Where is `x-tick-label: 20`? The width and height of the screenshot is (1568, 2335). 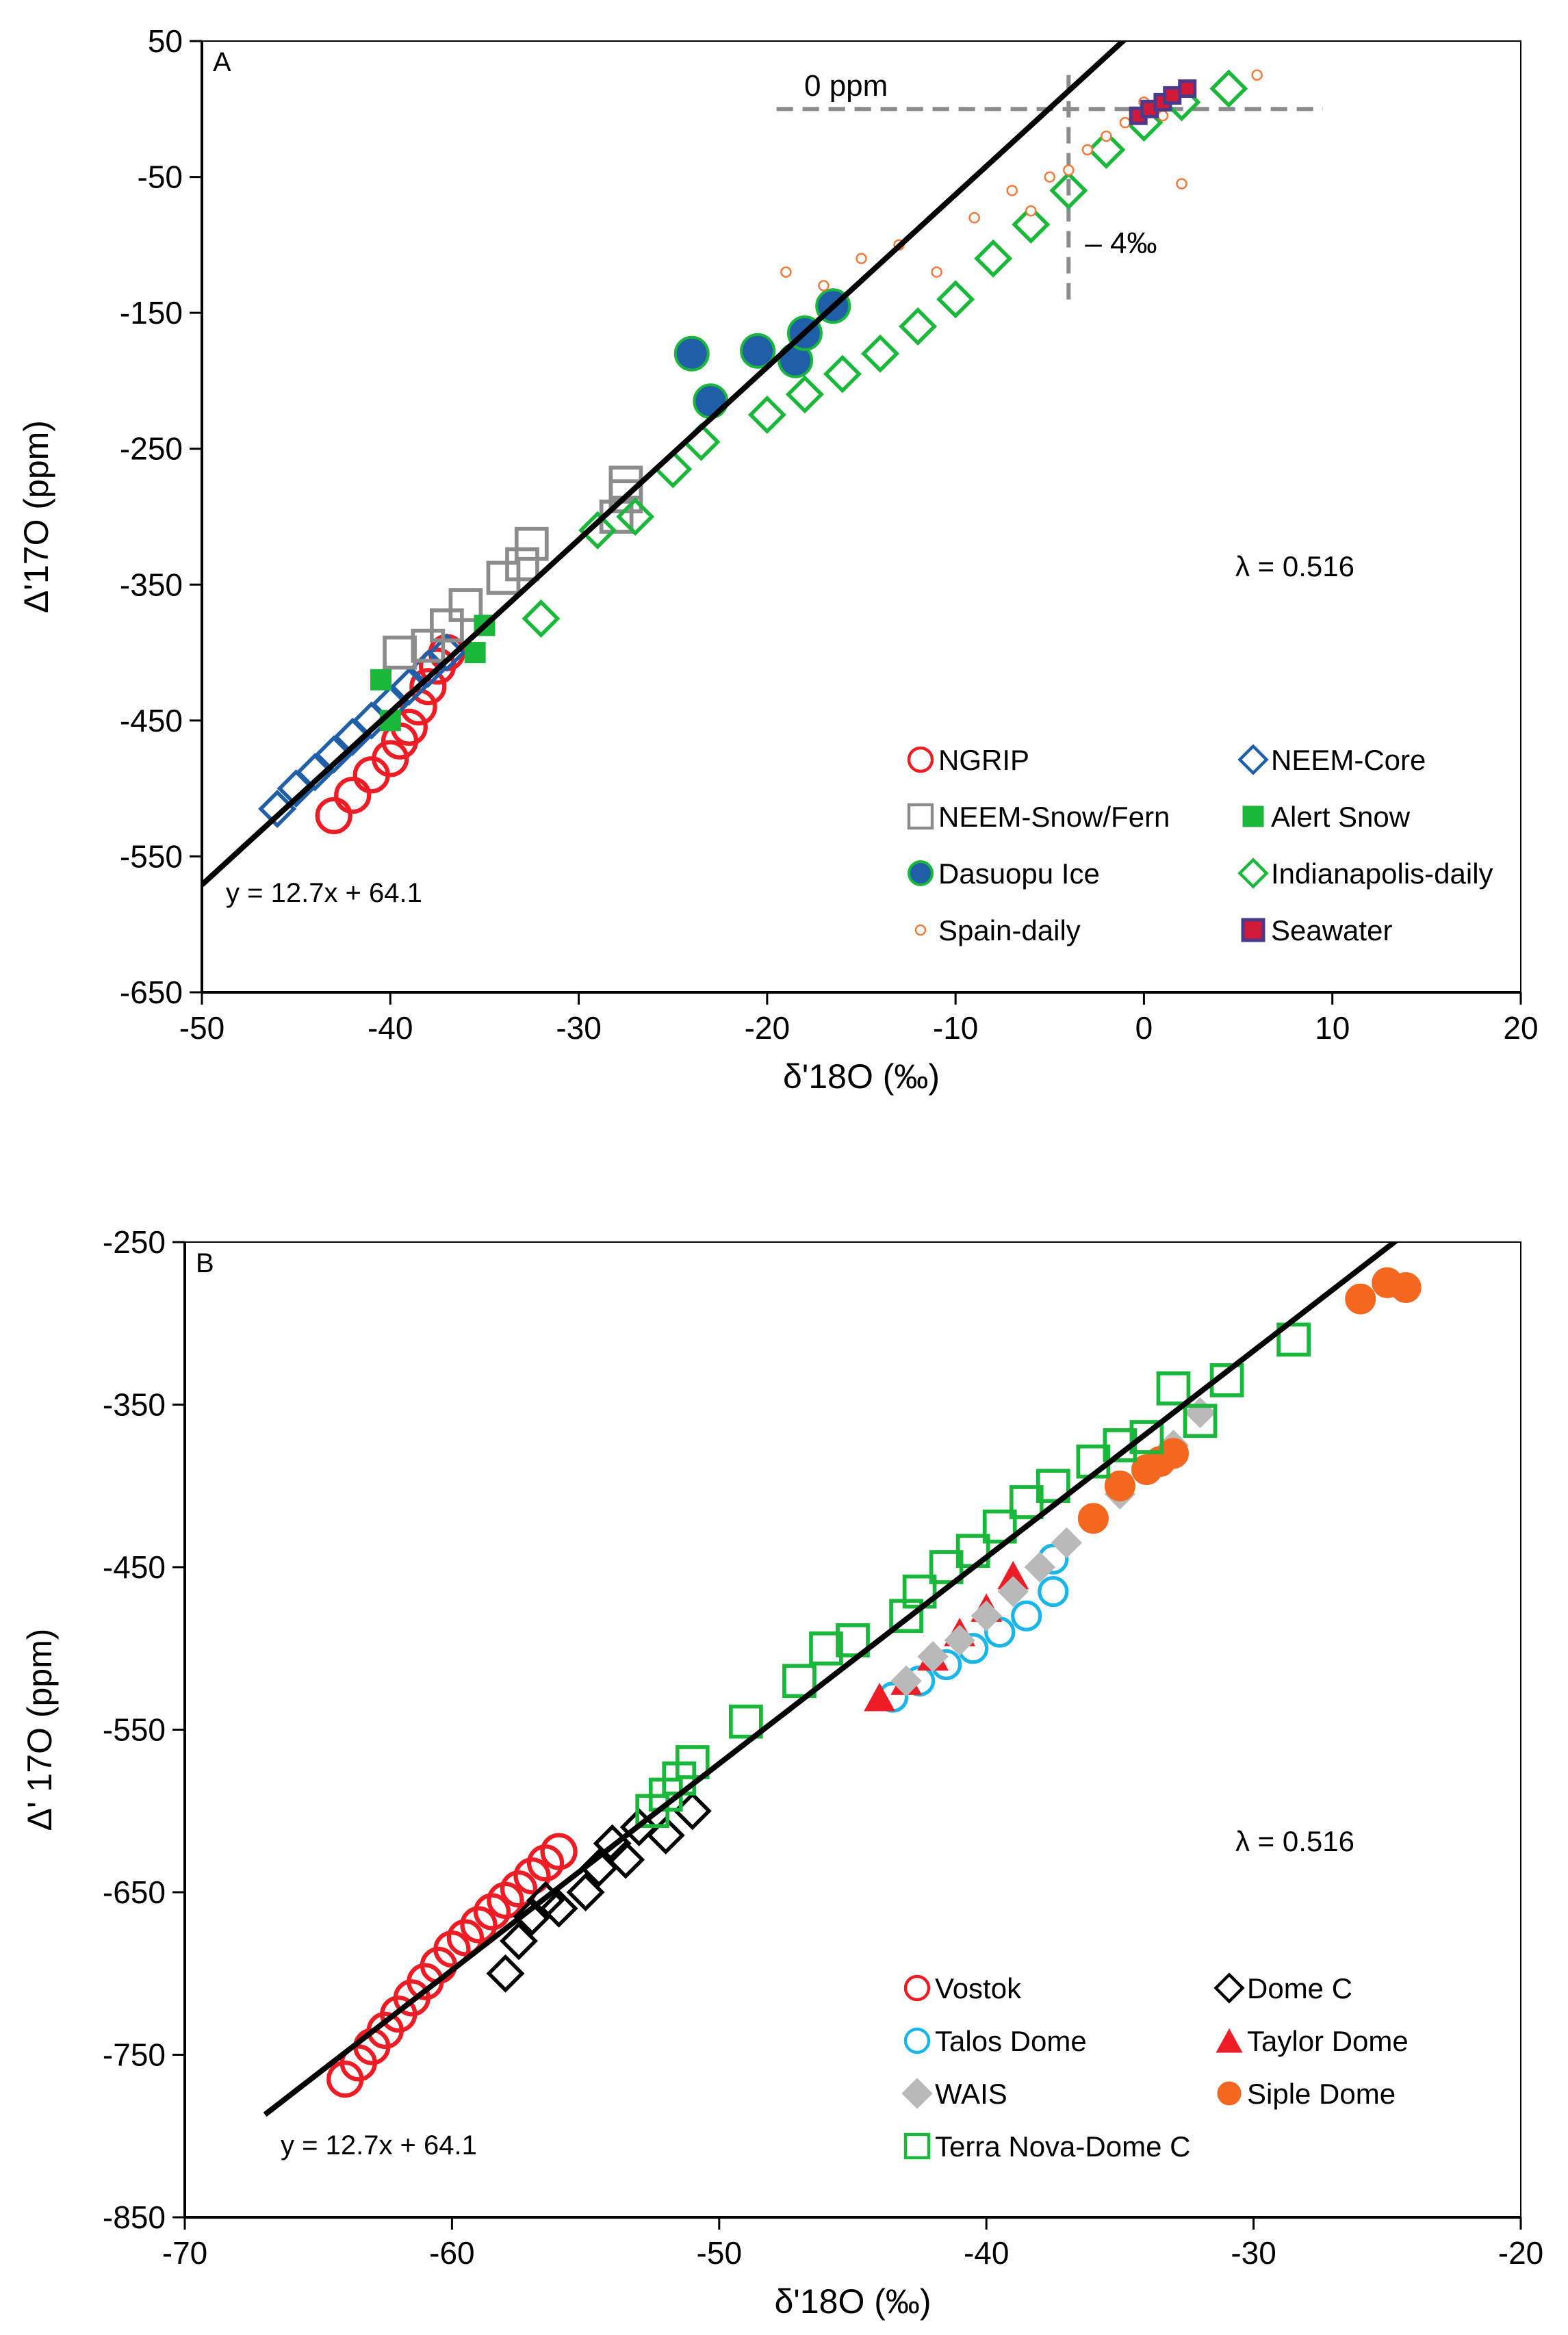 x-tick-label: 20 is located at coordinates (1520, 1028).